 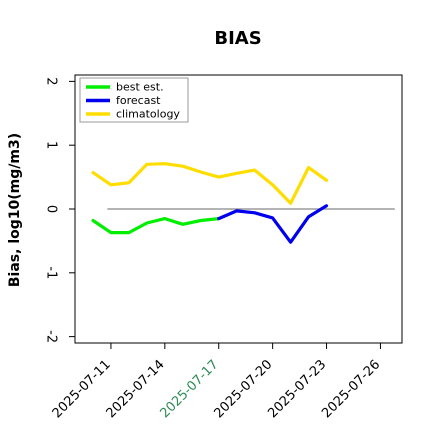 What do you see at coordinates (51, 81) in the screenshot?
I see `y-tick-label: 2` at bounding box center [51, 81].